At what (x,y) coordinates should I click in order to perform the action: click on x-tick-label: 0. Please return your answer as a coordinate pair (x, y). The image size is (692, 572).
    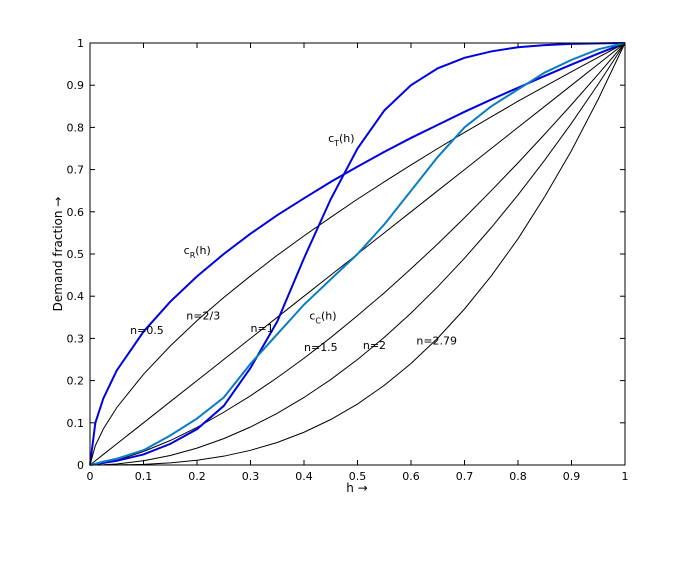
    Looking at the image, I should click on (90, 476).